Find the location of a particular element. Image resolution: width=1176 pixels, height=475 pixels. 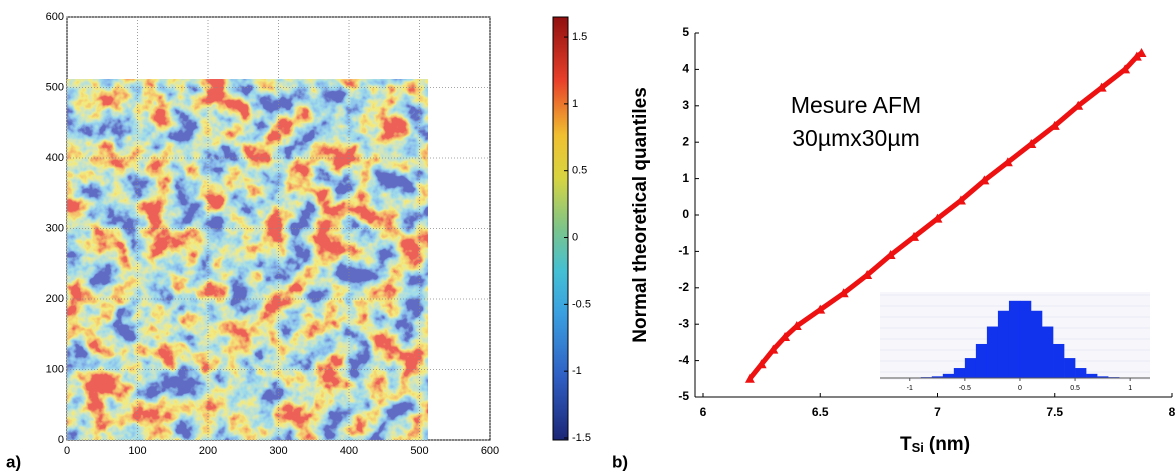

colorbar-tick-label: 1 is located at coordinates (575, 104).